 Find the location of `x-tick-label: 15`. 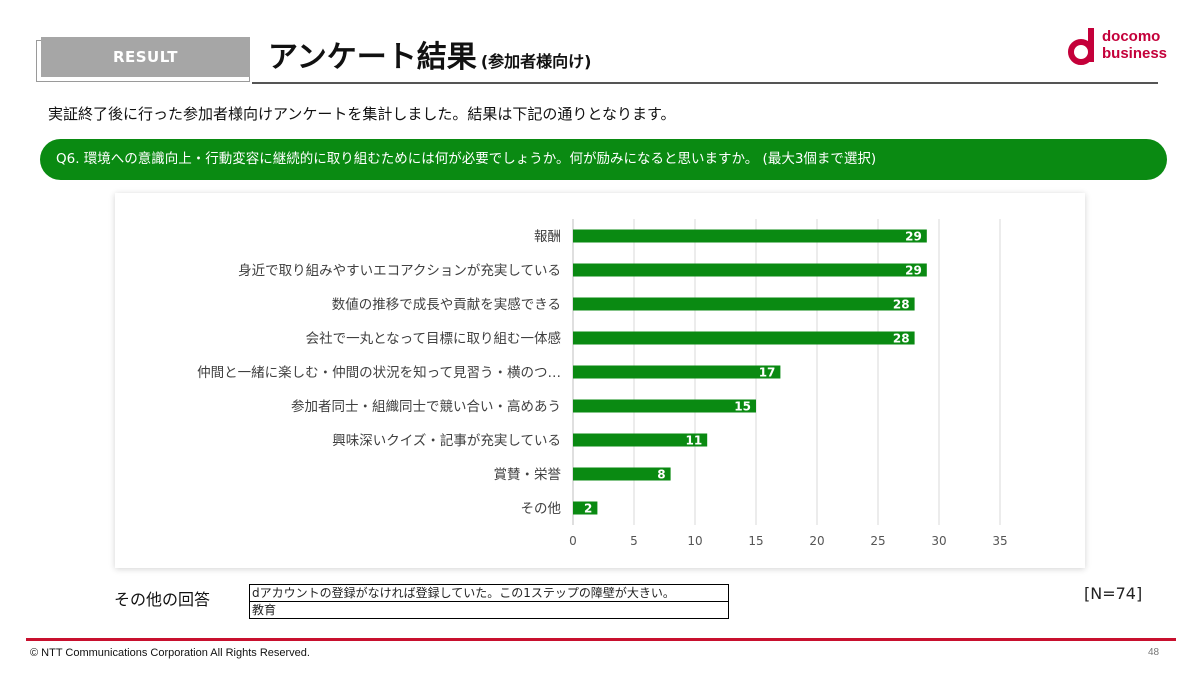

x-tick-label: 15 is located at coordinates (755, 541).